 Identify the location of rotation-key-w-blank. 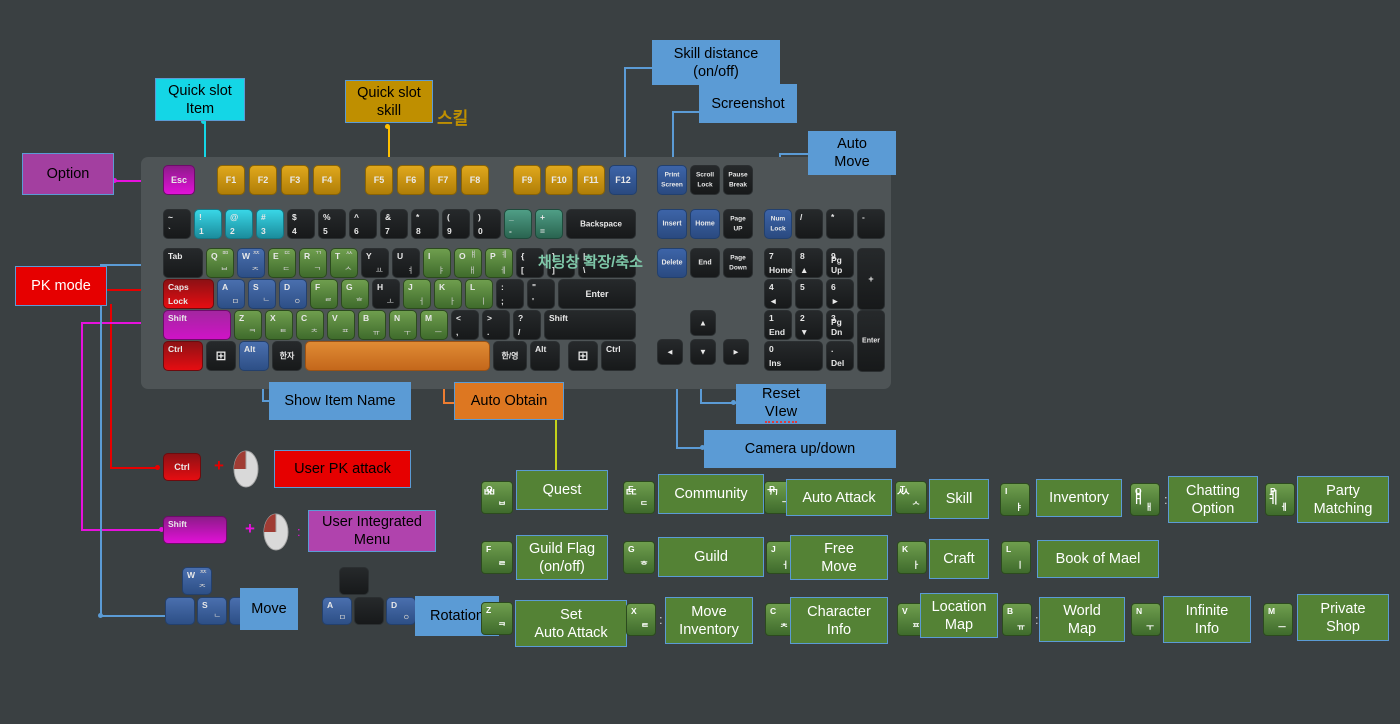
(354, 581).